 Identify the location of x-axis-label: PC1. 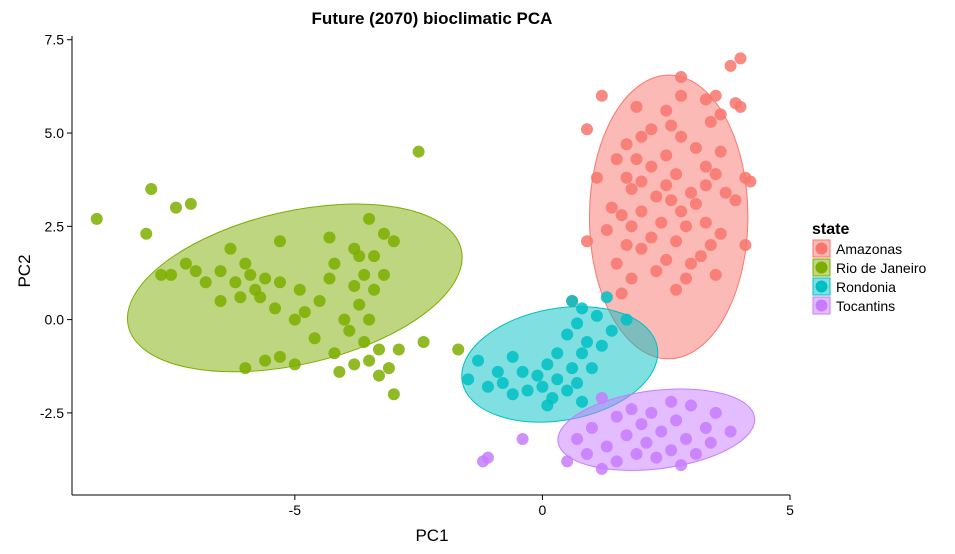
(431, 535).